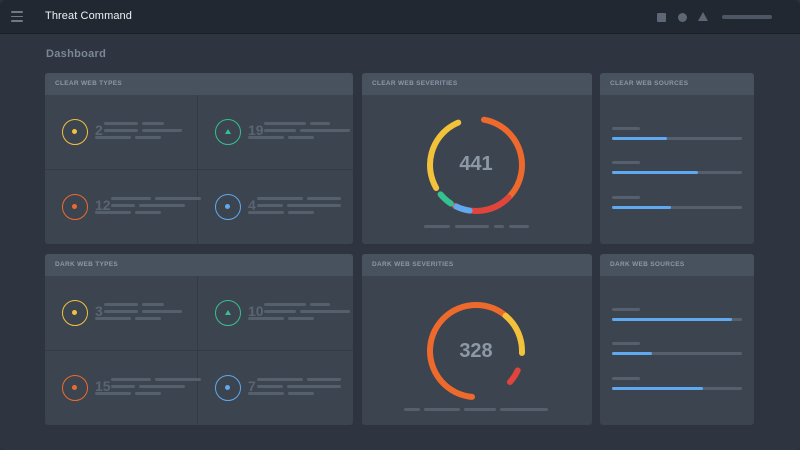  Describe the element at coordinates (103, 386) in the screenshot. I see `type-count: 15` at that location.